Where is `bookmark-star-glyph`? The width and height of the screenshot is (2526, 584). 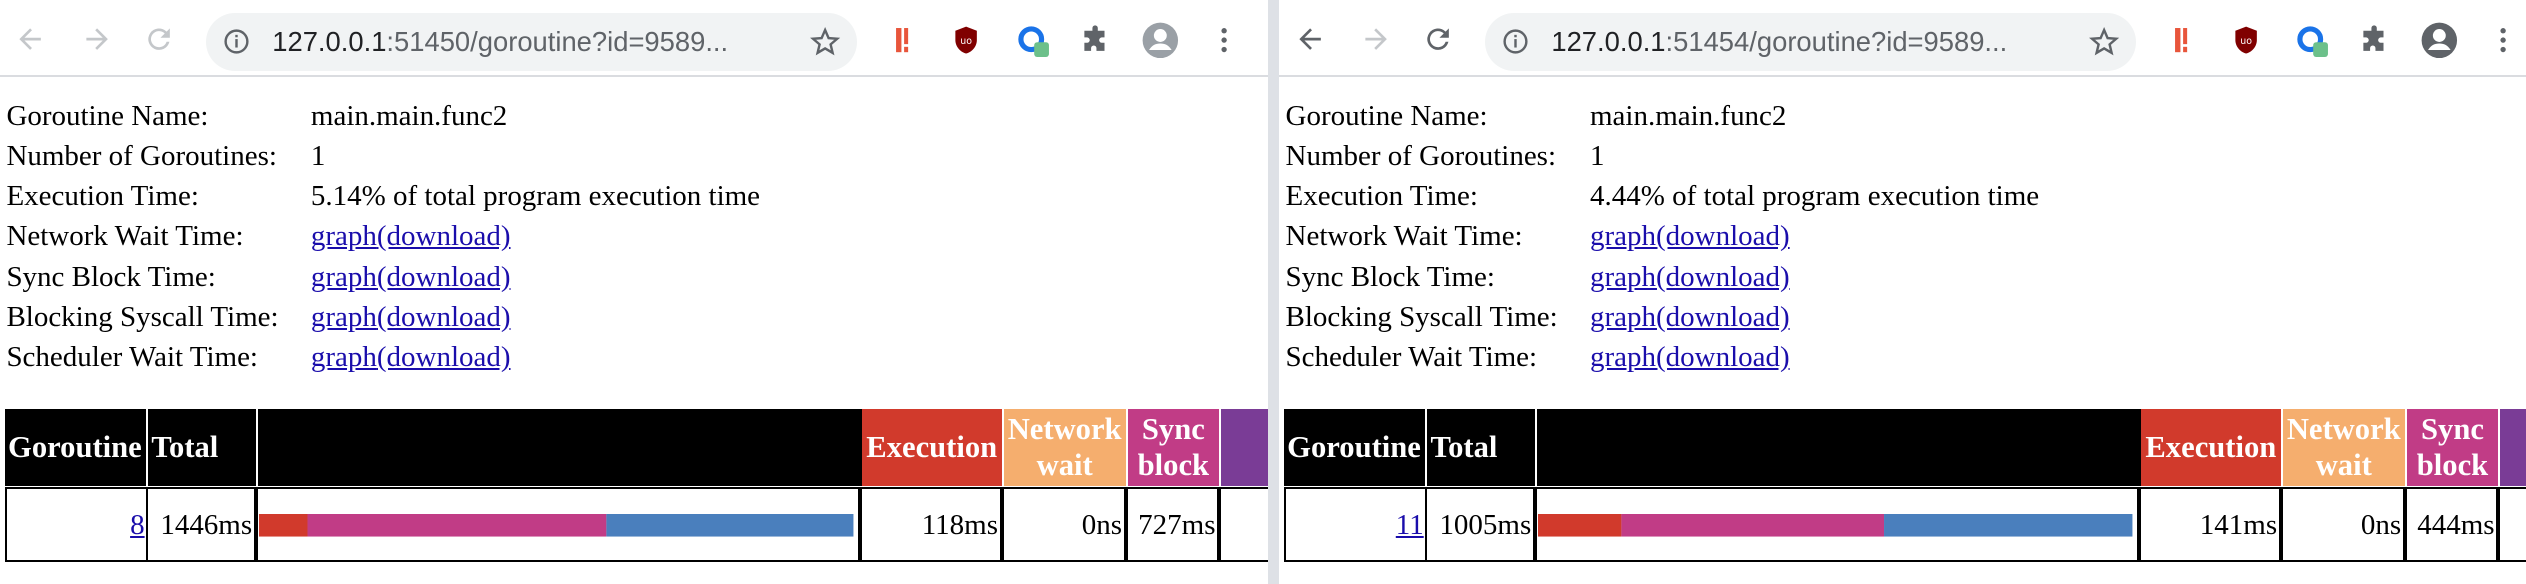
bookmark-star-glyph is located at coordinates (824, 41).